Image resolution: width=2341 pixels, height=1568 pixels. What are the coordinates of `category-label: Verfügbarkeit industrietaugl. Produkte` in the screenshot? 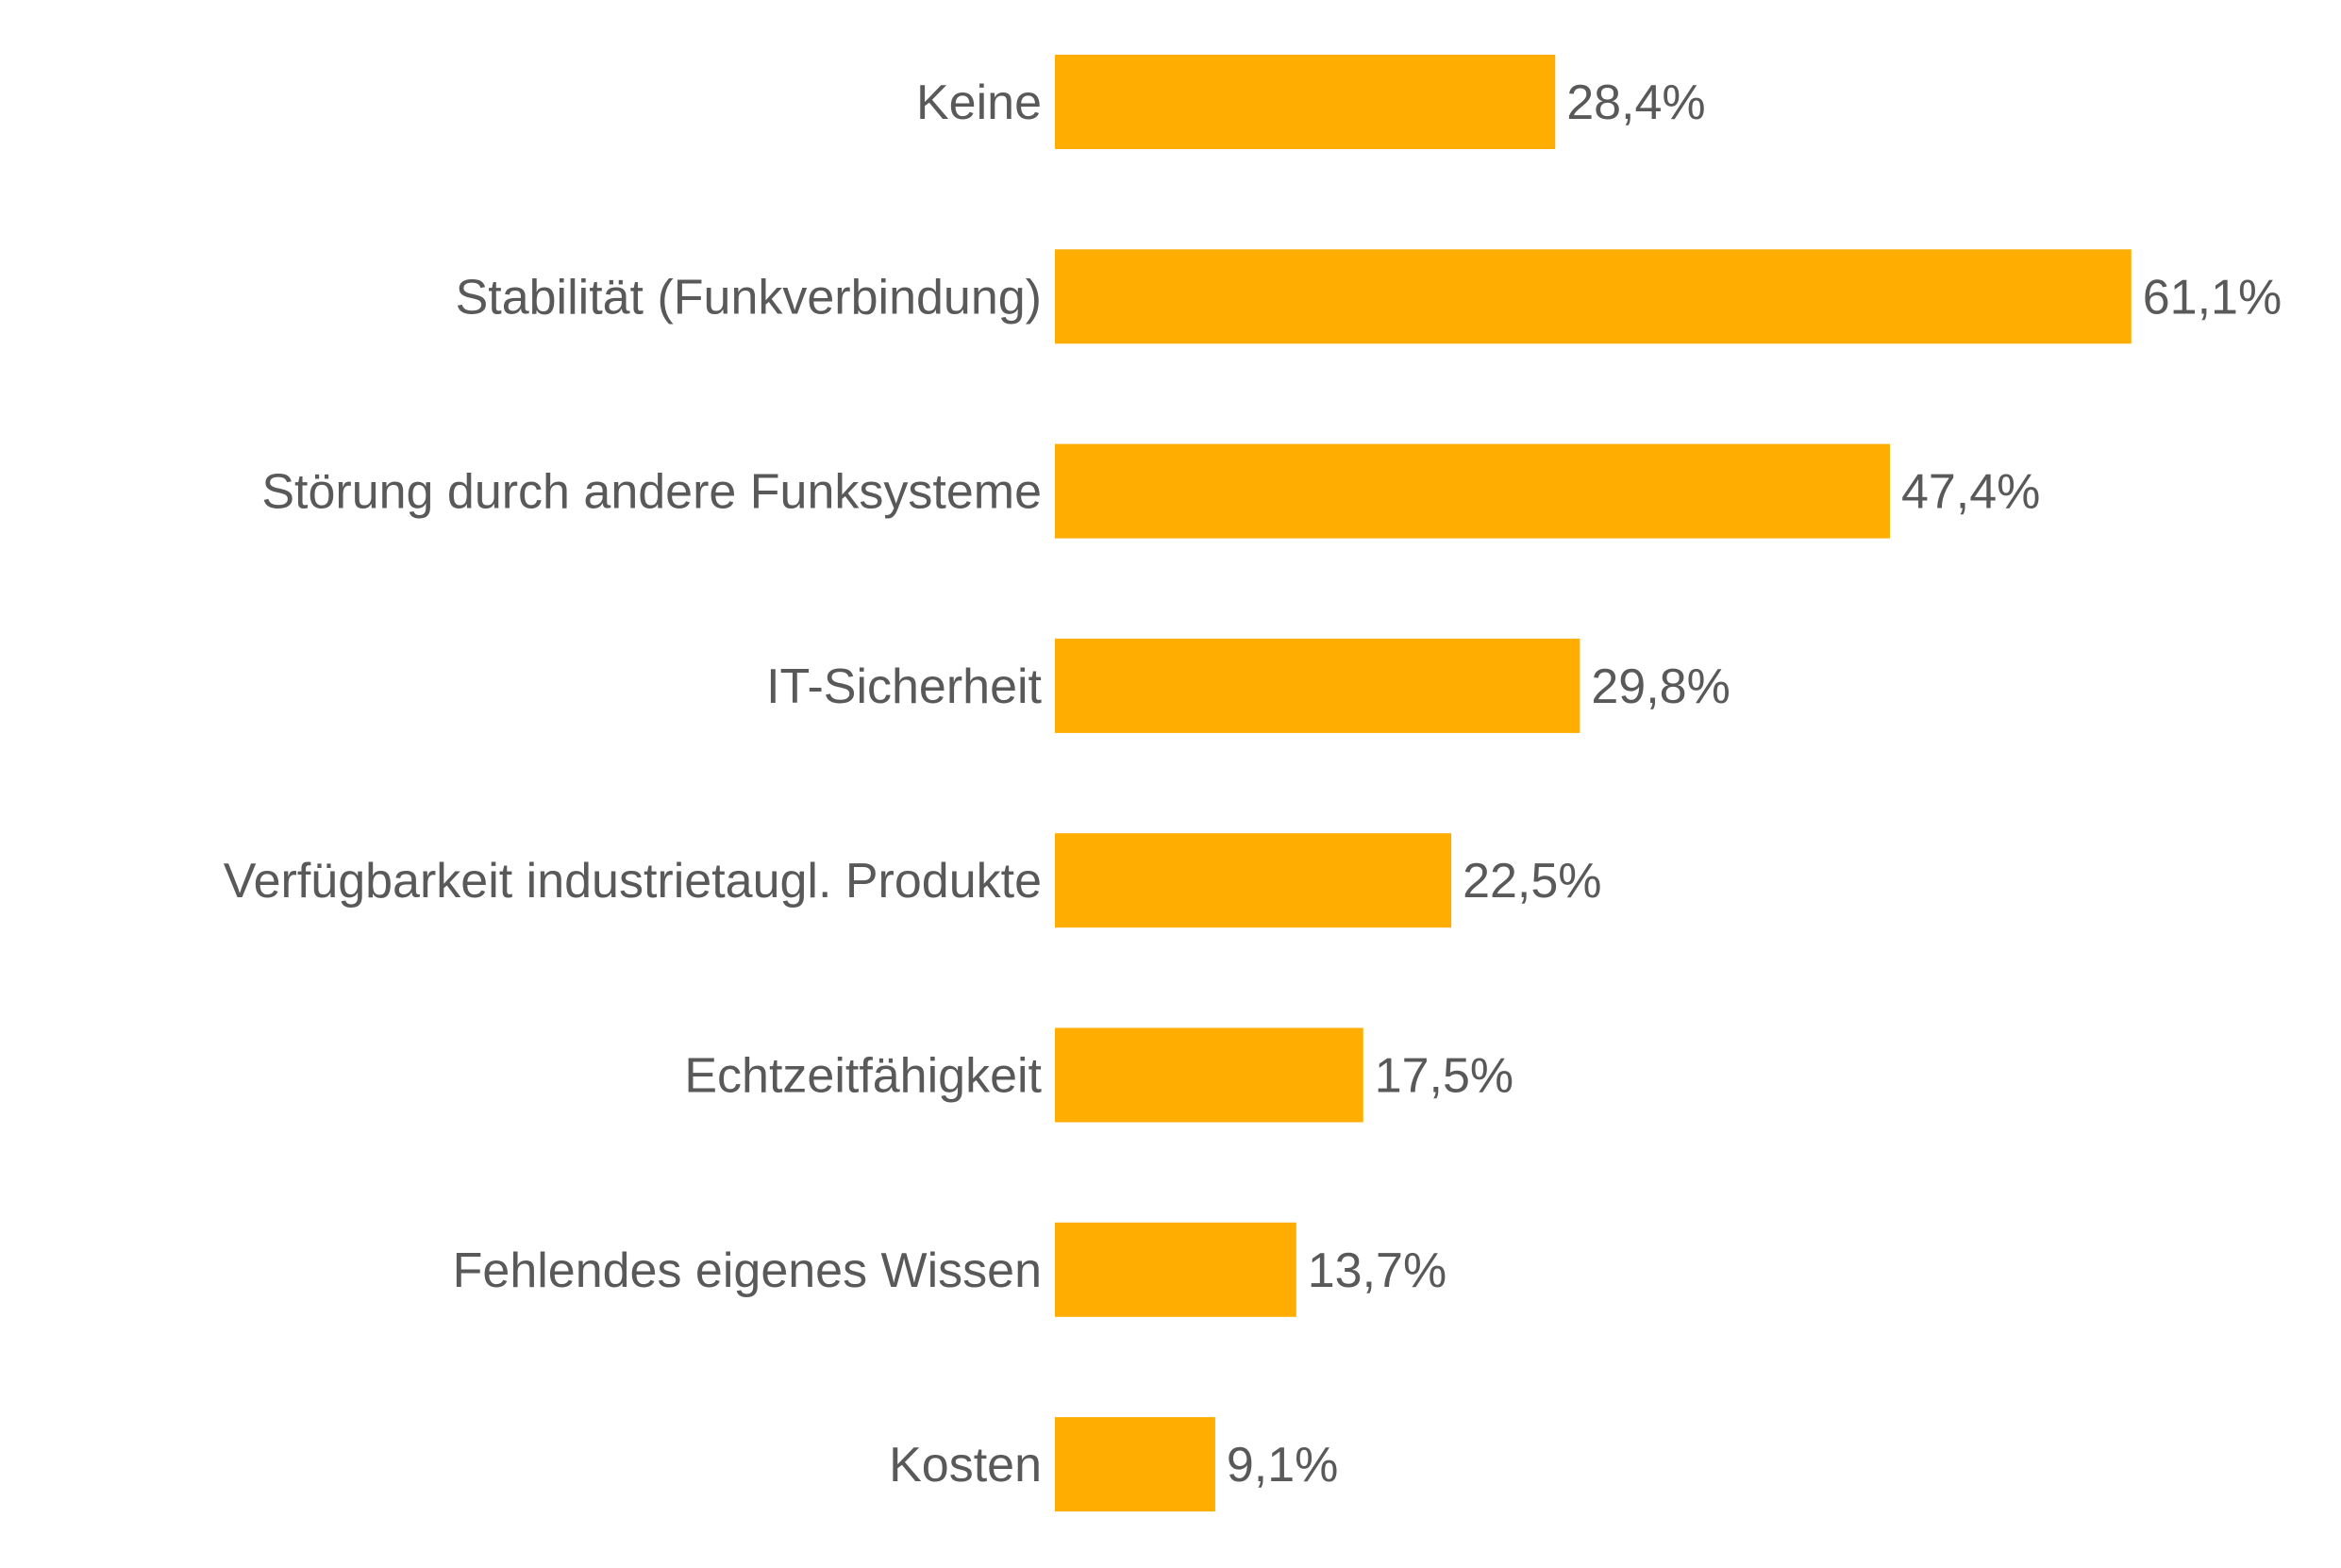 It's located at (633, 881).